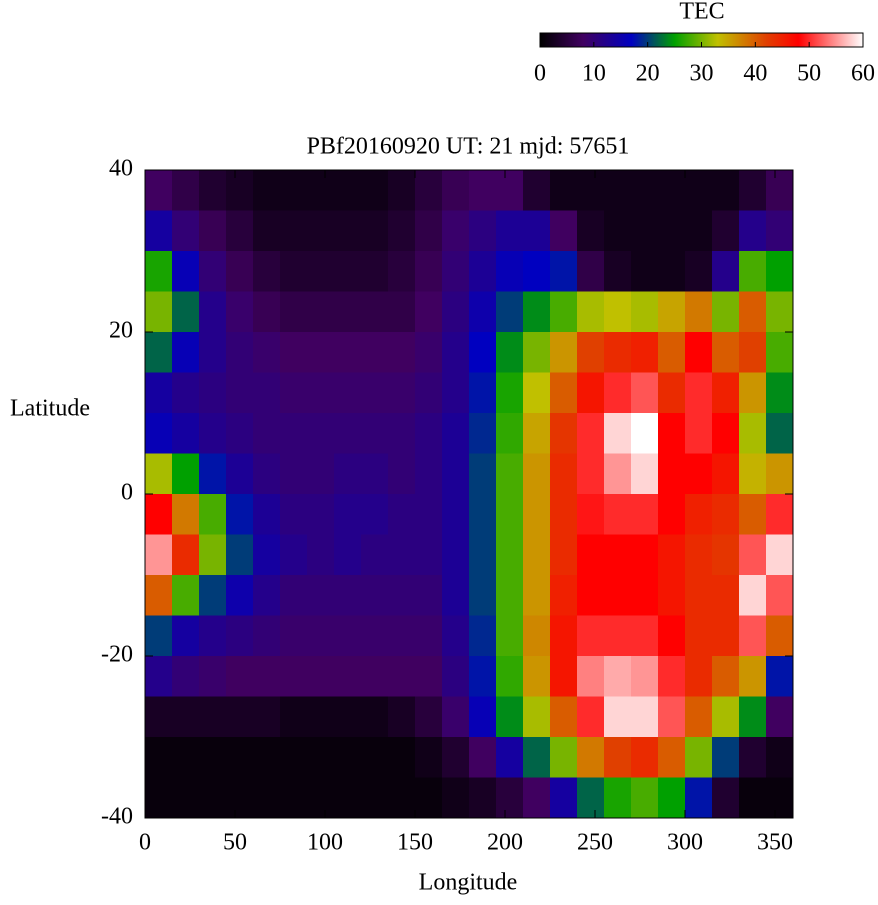  Describe the element at coordinates (50, 409) in the screenshot. I see `y-axis-label: Latitude` at that location.